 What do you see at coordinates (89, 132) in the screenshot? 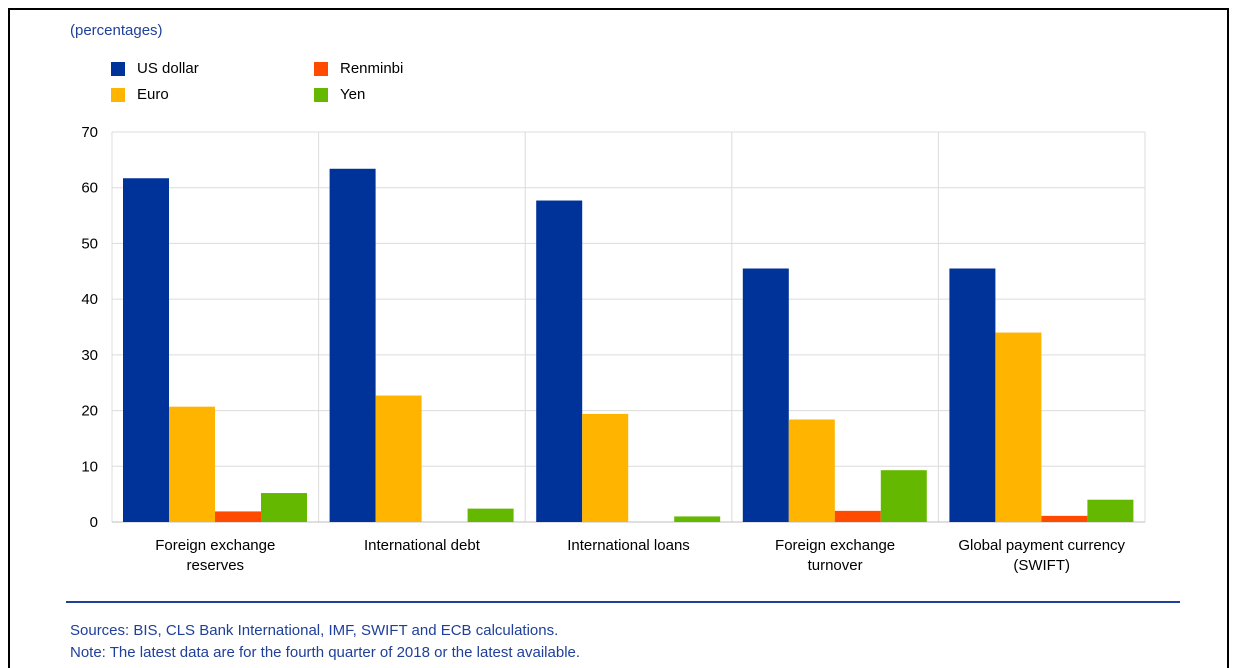
I see `y-tick-label: 70` at bounding box center [89, 132].